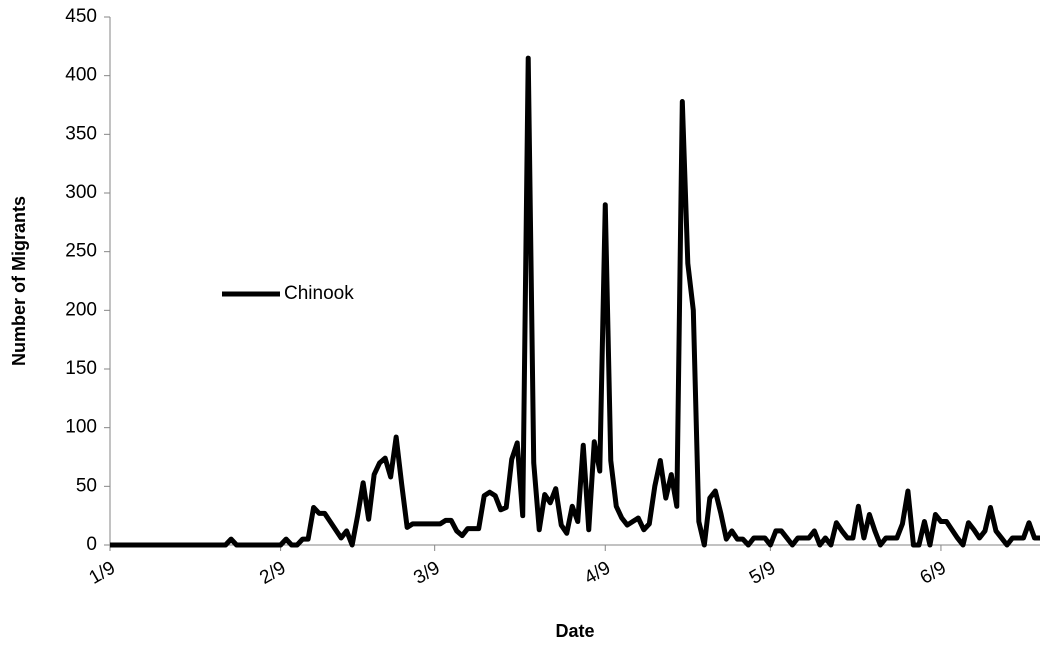  I want to click on x-tick-label: 2/9, so click(272, 572).